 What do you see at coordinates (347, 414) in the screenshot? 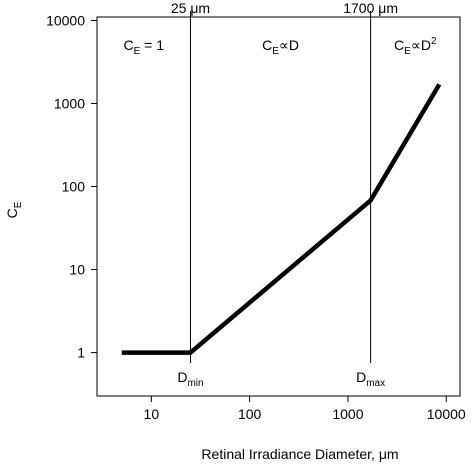
I see `x-tick-label: 1000` at bounding box center [347, 414].